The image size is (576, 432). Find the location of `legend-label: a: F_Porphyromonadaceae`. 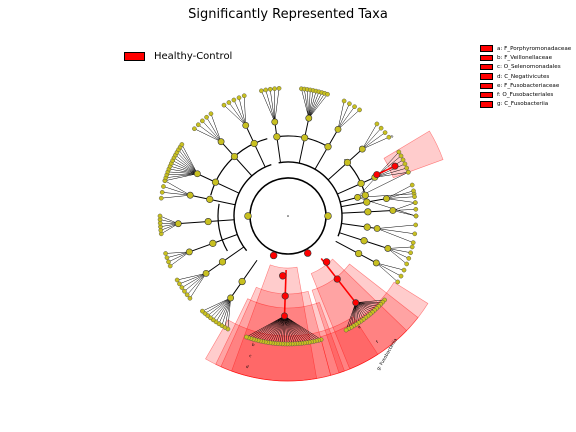

legend-label: a: F_Porphyromonadaceae is located at coordinates (534, 48).